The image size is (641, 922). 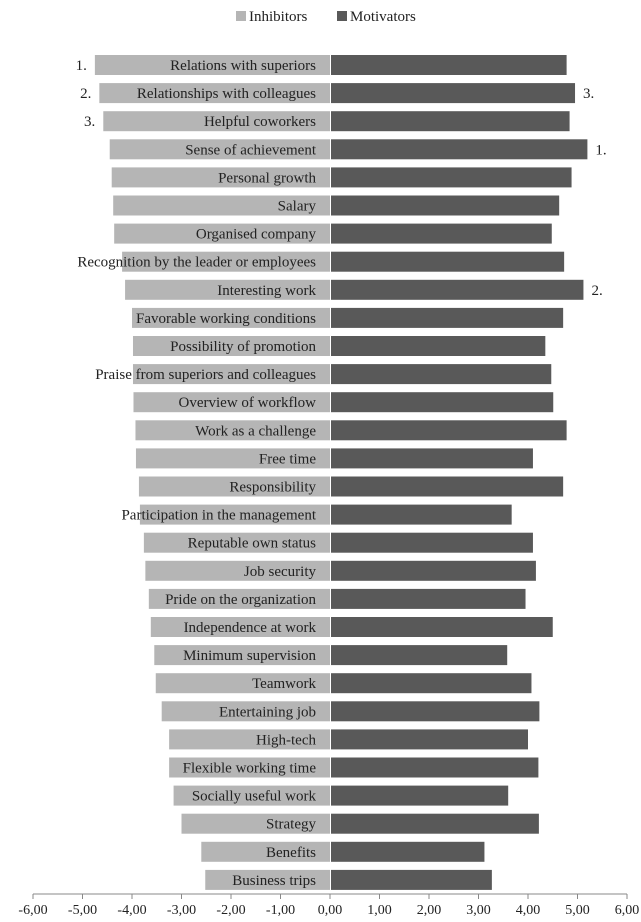 I want to click on category-label-teamwork: Teamwork, so click(x=284, y=684).